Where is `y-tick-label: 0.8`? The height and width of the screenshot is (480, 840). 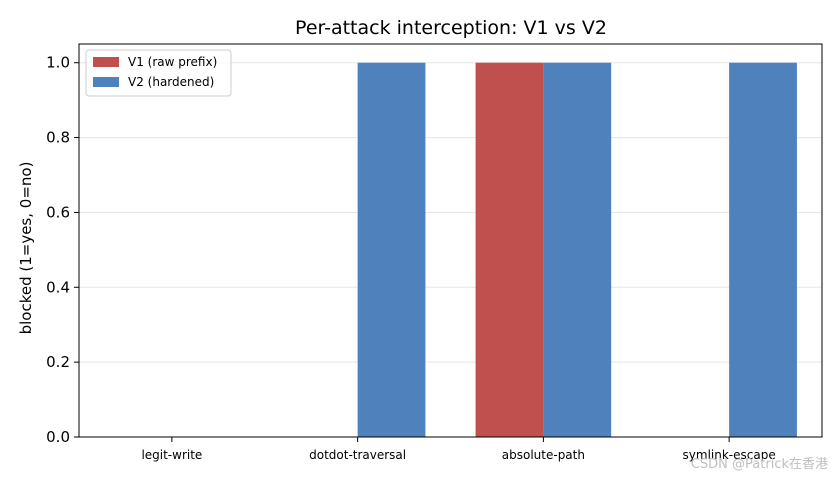 y-tick-label: 0.8 is located at coordinates (58, 138).